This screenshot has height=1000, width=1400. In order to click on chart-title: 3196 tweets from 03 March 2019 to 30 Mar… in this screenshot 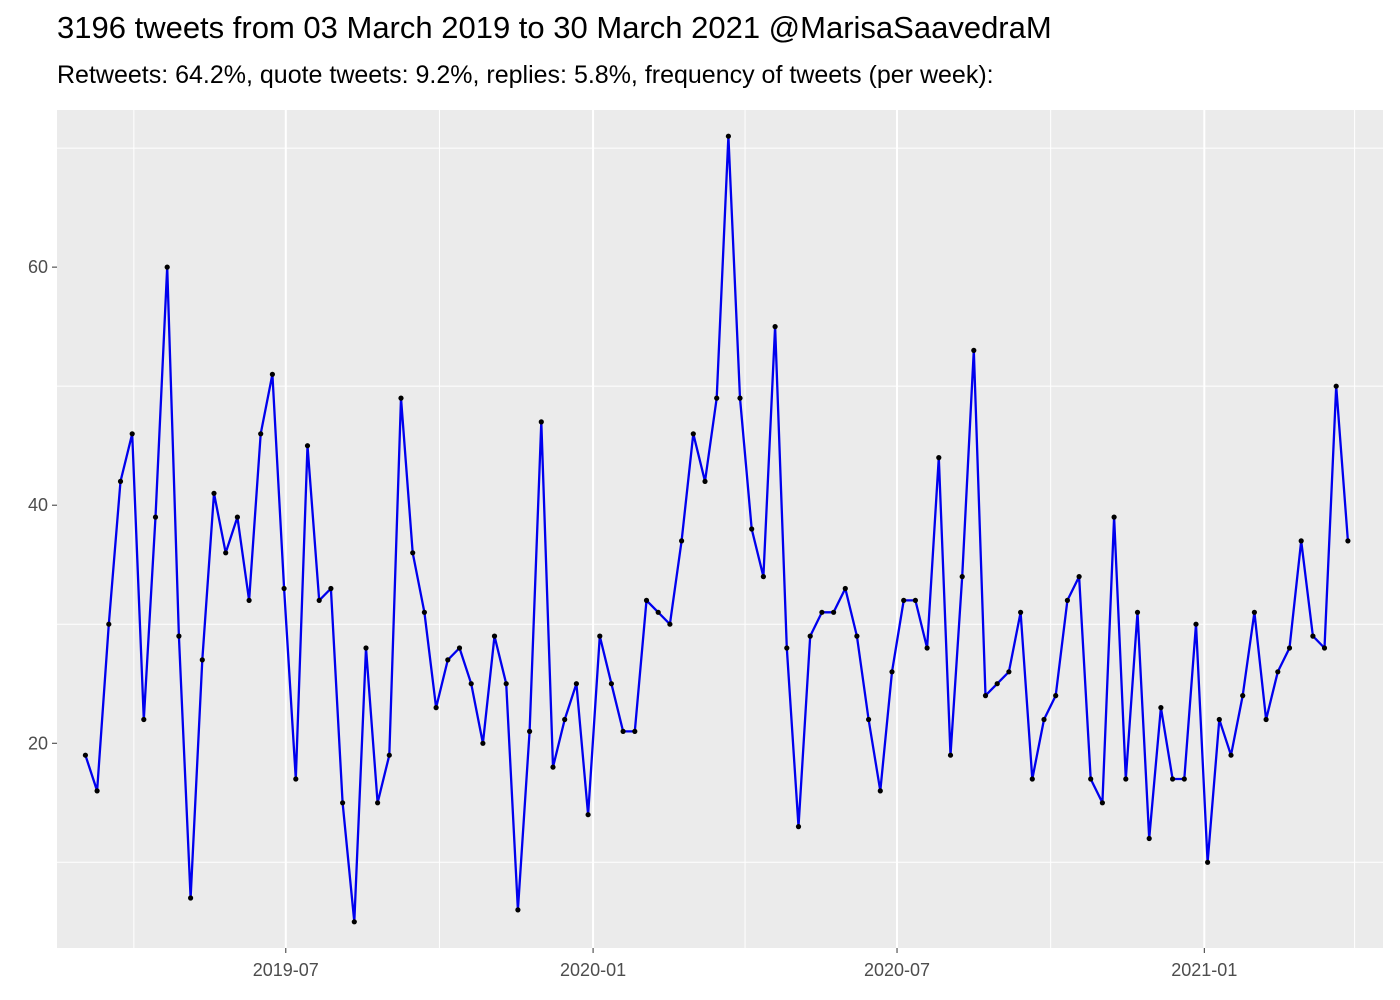, I will do `click(554, 27)`.